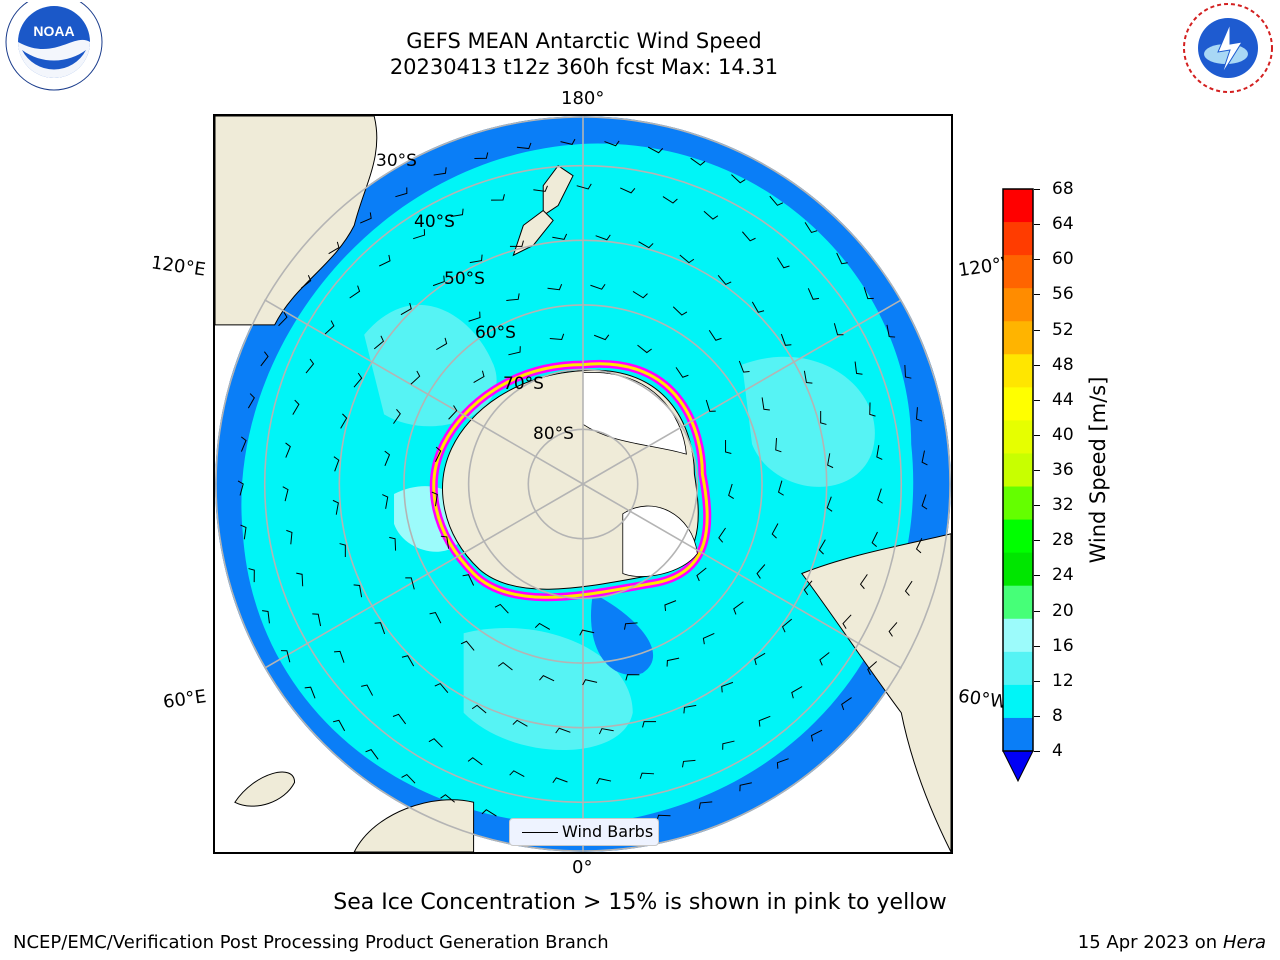  Describe the element at coordinates (548, 689) in the screenshot. I see `wind-patch-12-16-c` at that location.